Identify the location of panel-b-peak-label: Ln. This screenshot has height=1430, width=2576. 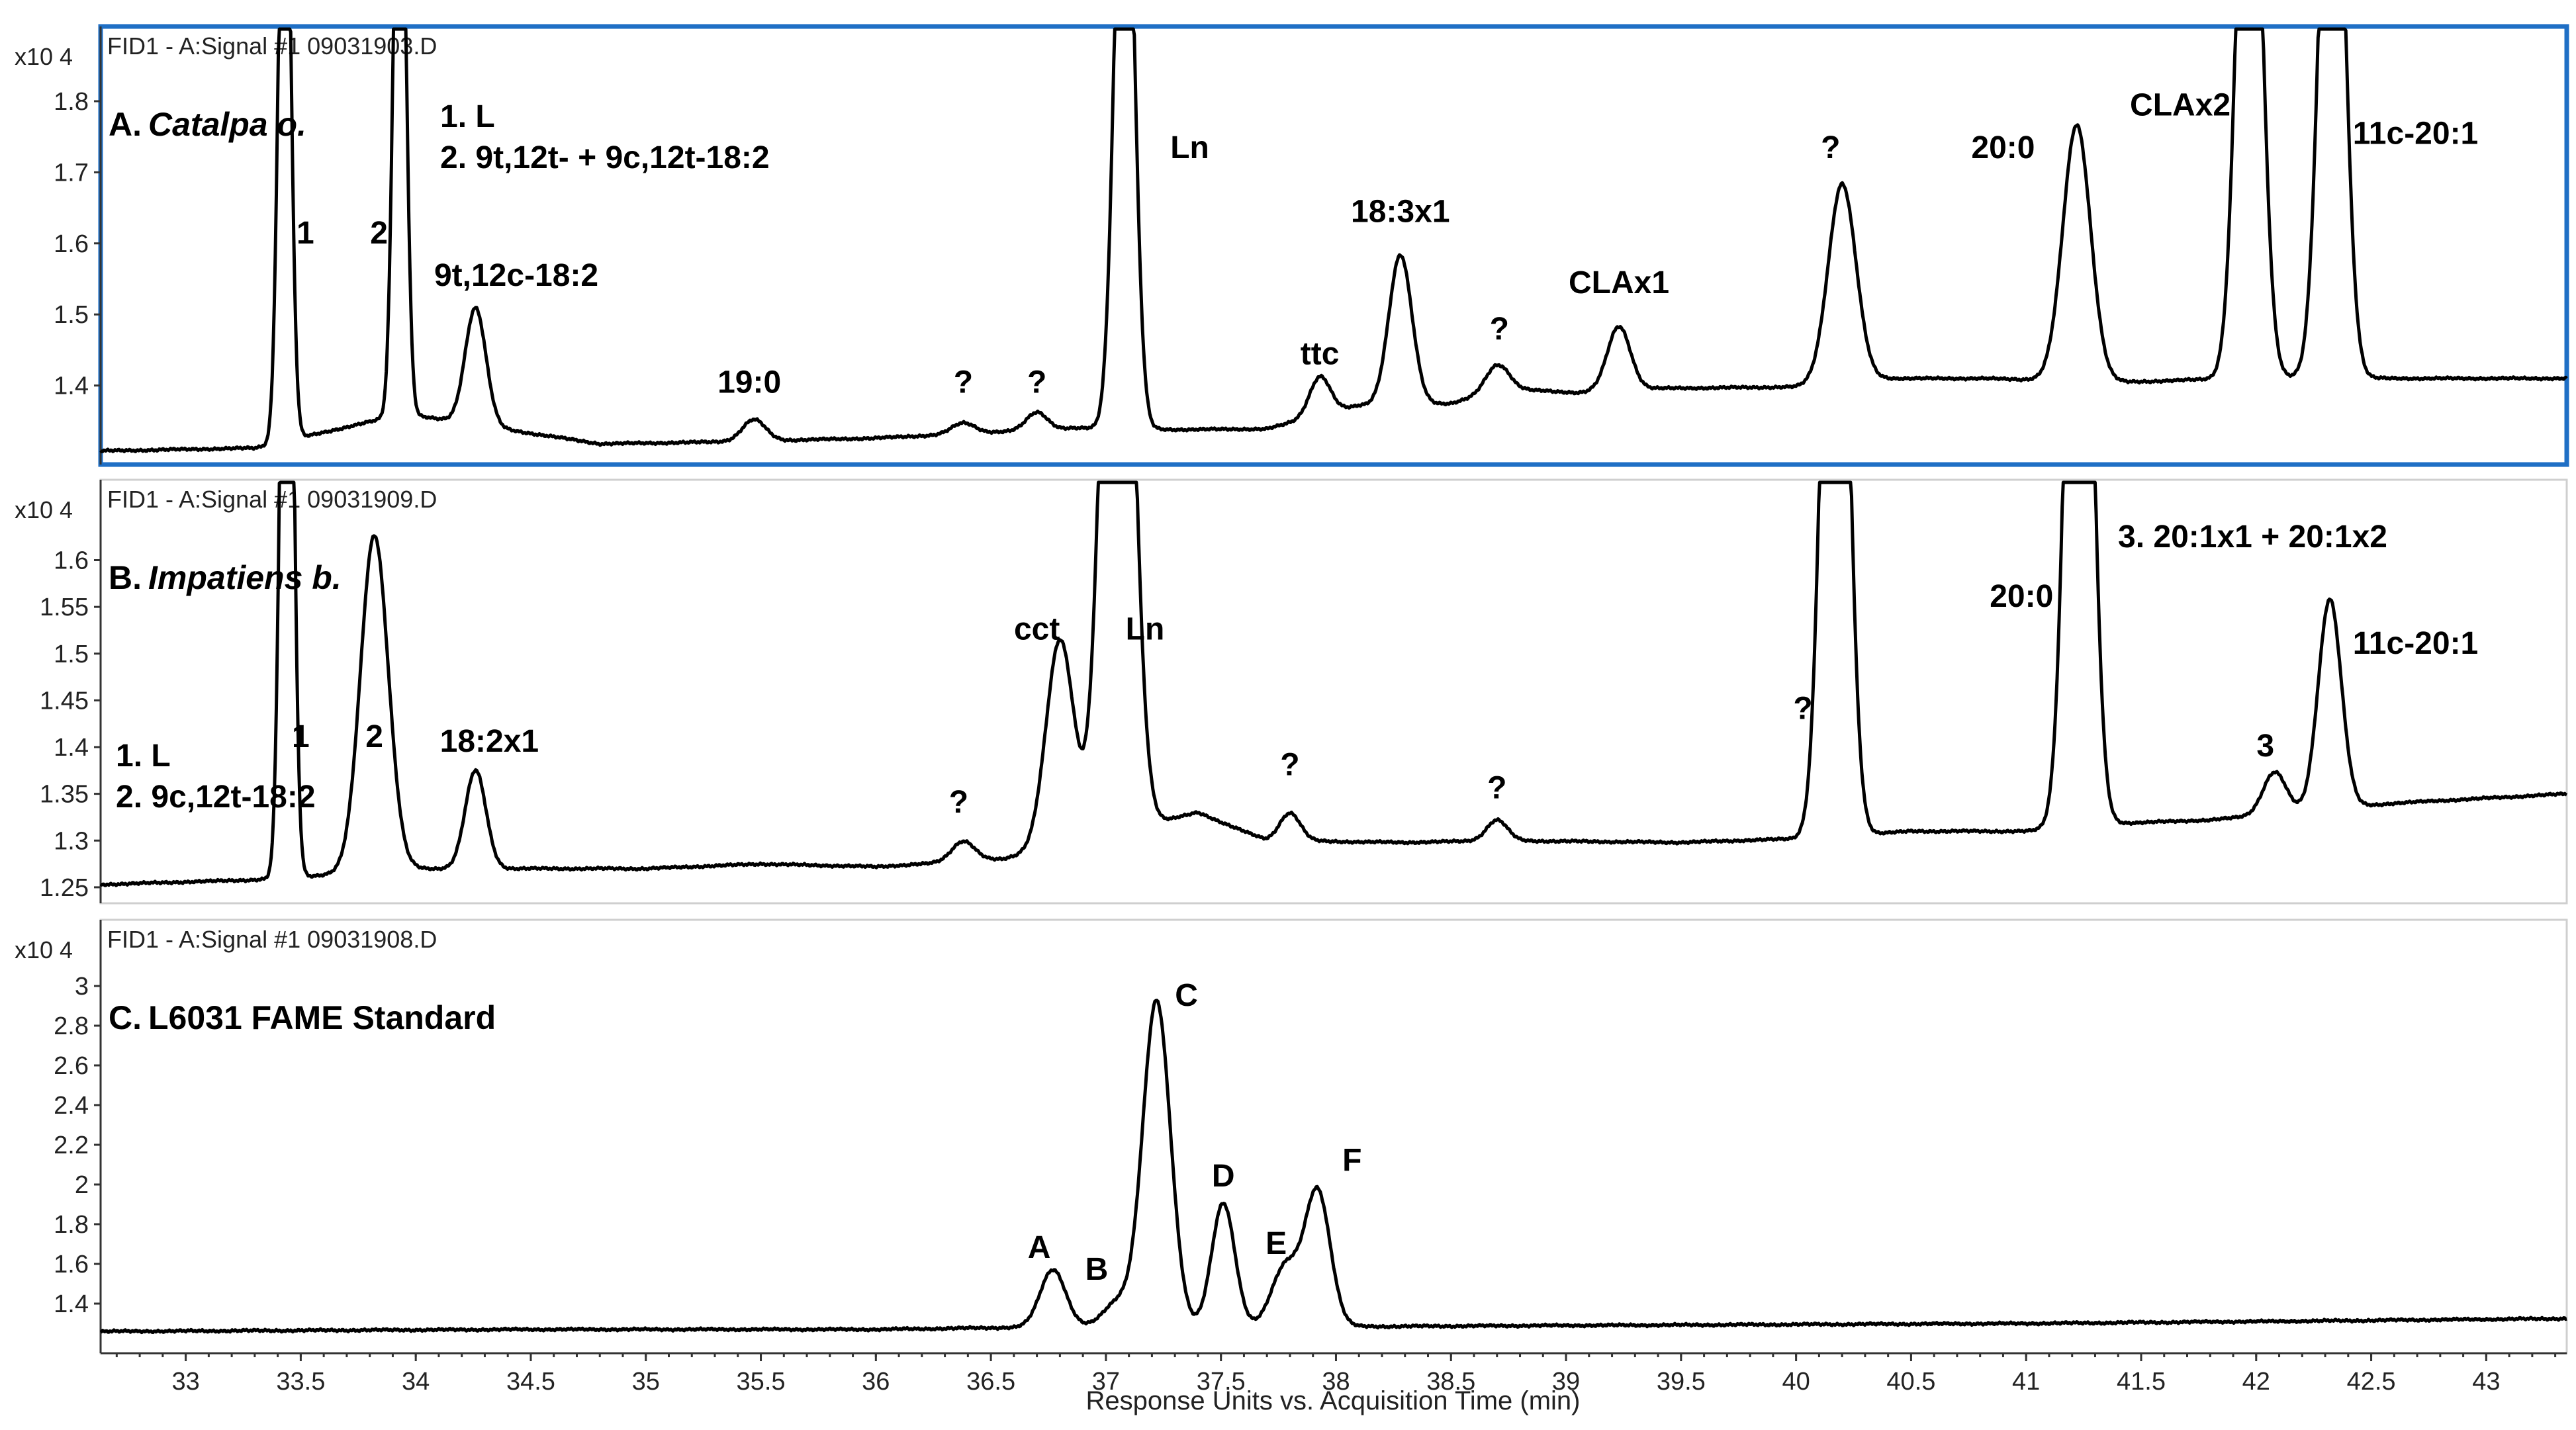
(1145, 629).